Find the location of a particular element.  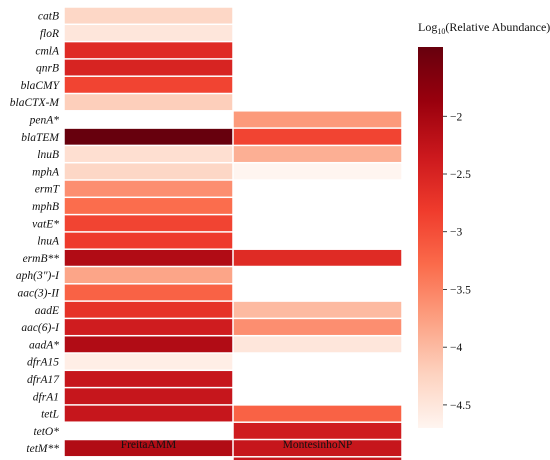

gene-label: dfrA17 is located at coordinates (43, 380).